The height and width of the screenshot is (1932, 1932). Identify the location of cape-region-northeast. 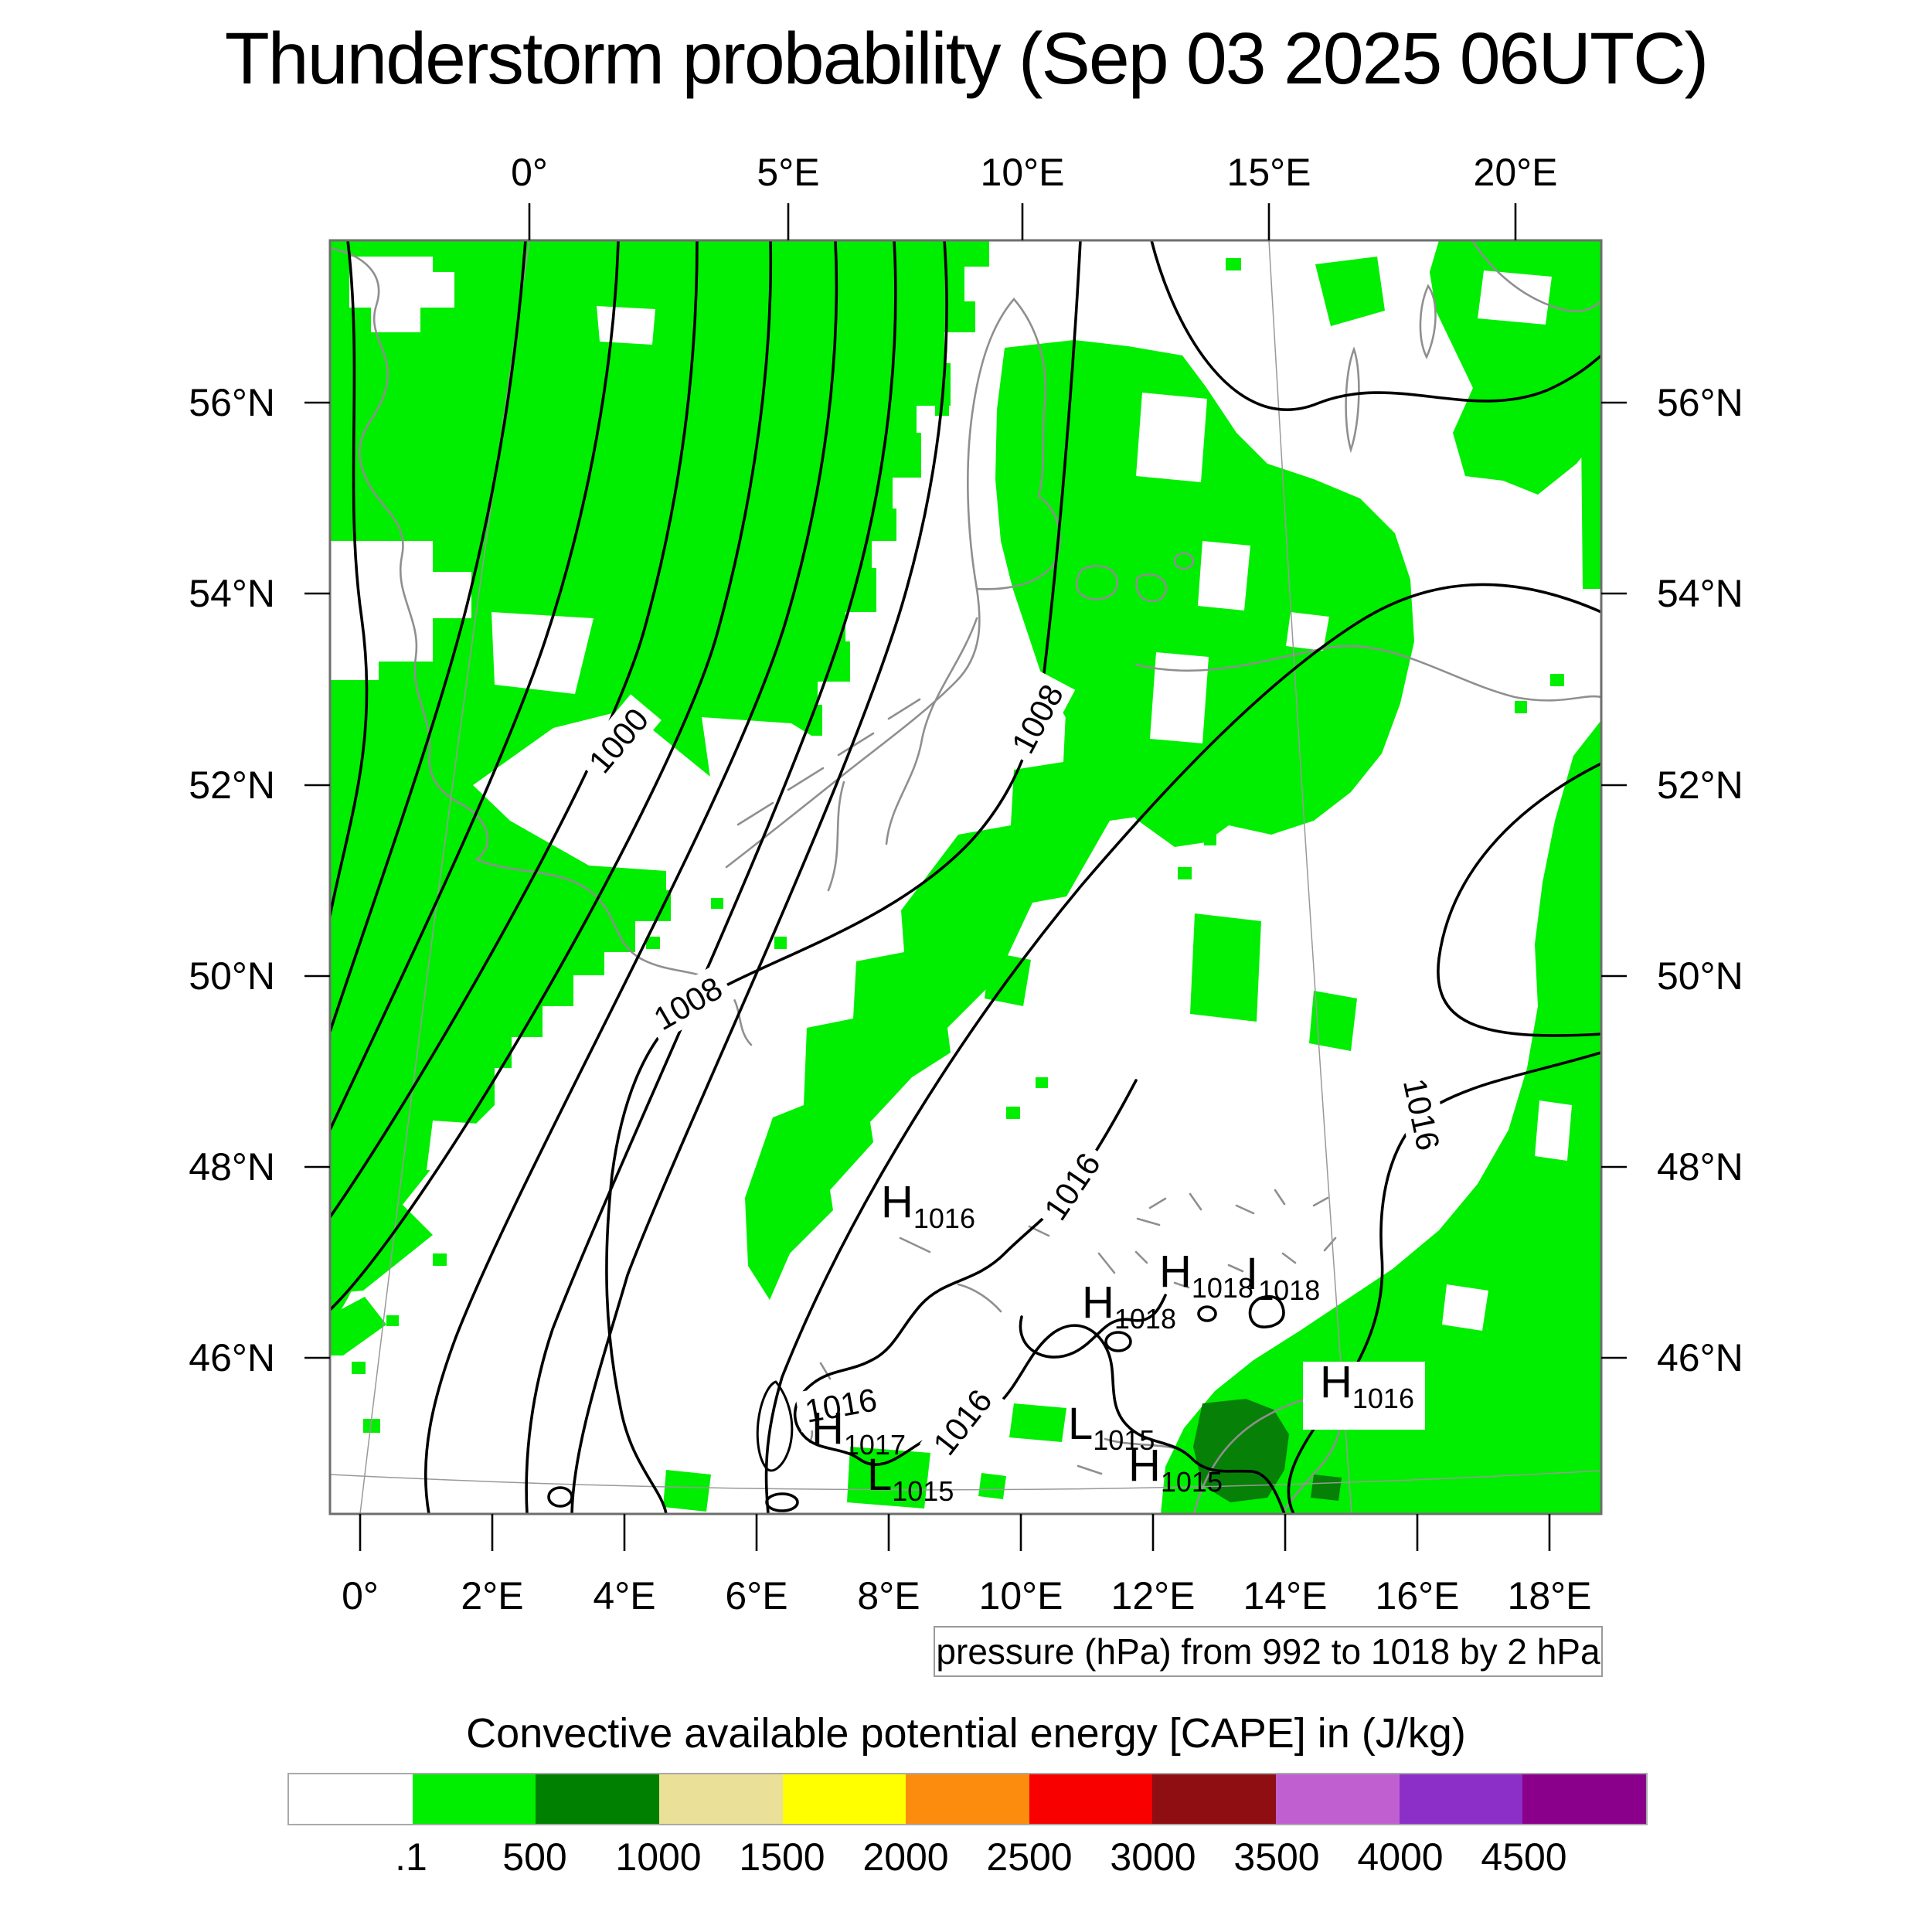
(1516, 367).